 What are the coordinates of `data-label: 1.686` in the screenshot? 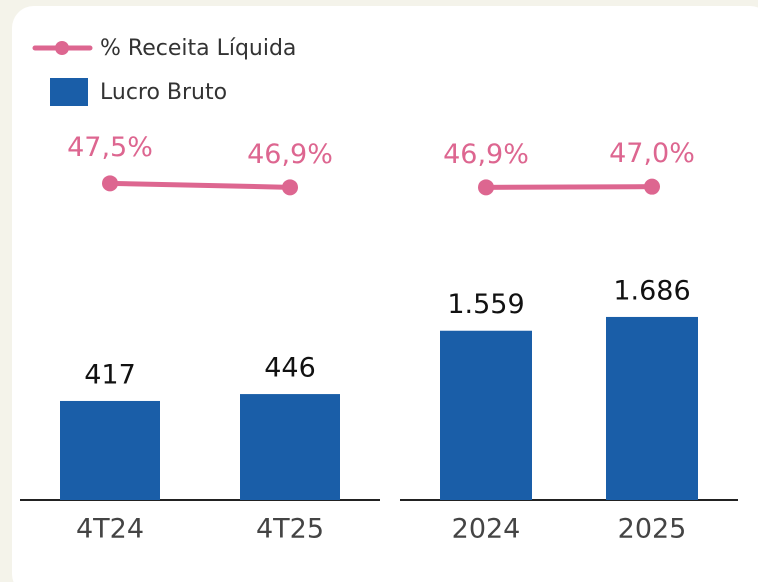 It's located at (651, 290).